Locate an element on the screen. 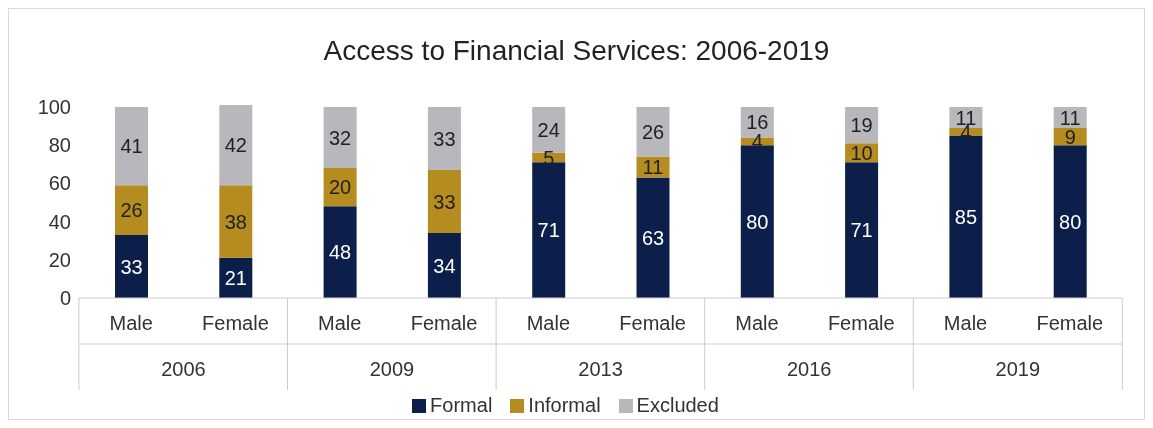 Image resolution: width=1153 pixels, height=428 pixels. data-label: 16 is located at coordinates (757, 122).